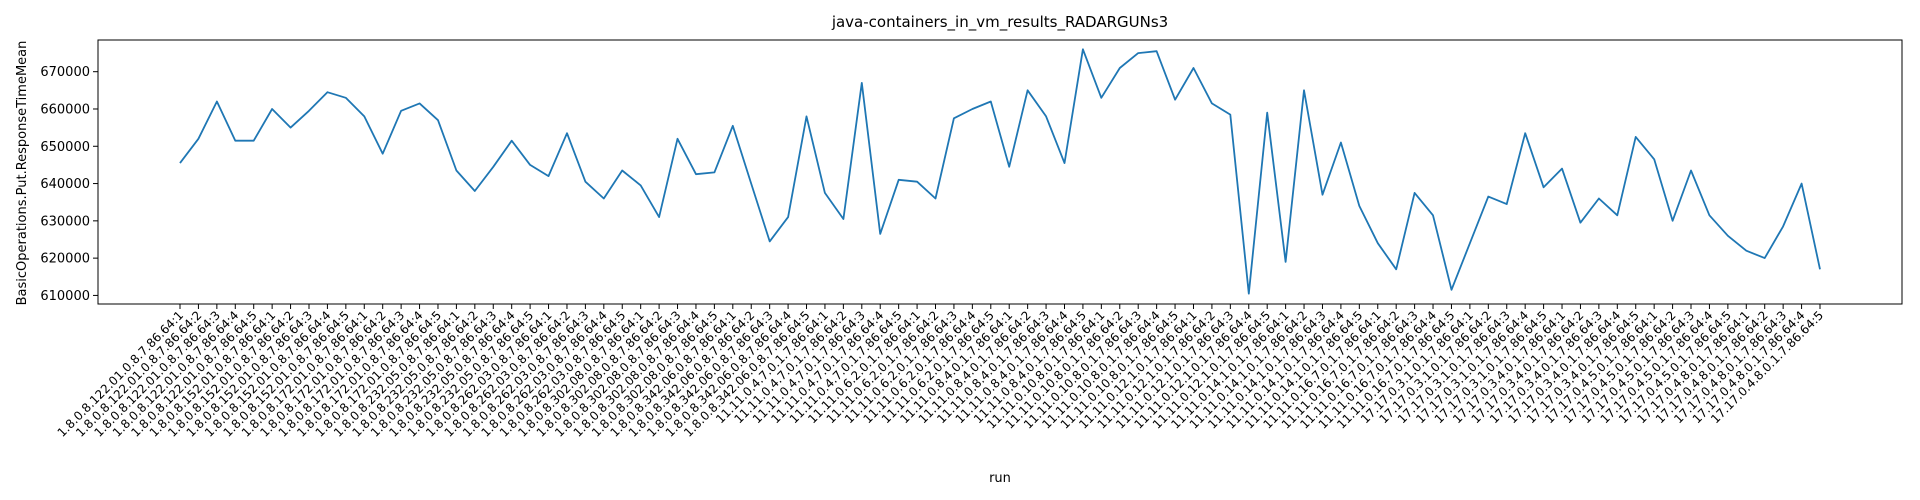 The image size is (1920, 500). Describe the element at coordinates (65, 72) in the screenshot. I see `y-tick-label: 670000` at that location.